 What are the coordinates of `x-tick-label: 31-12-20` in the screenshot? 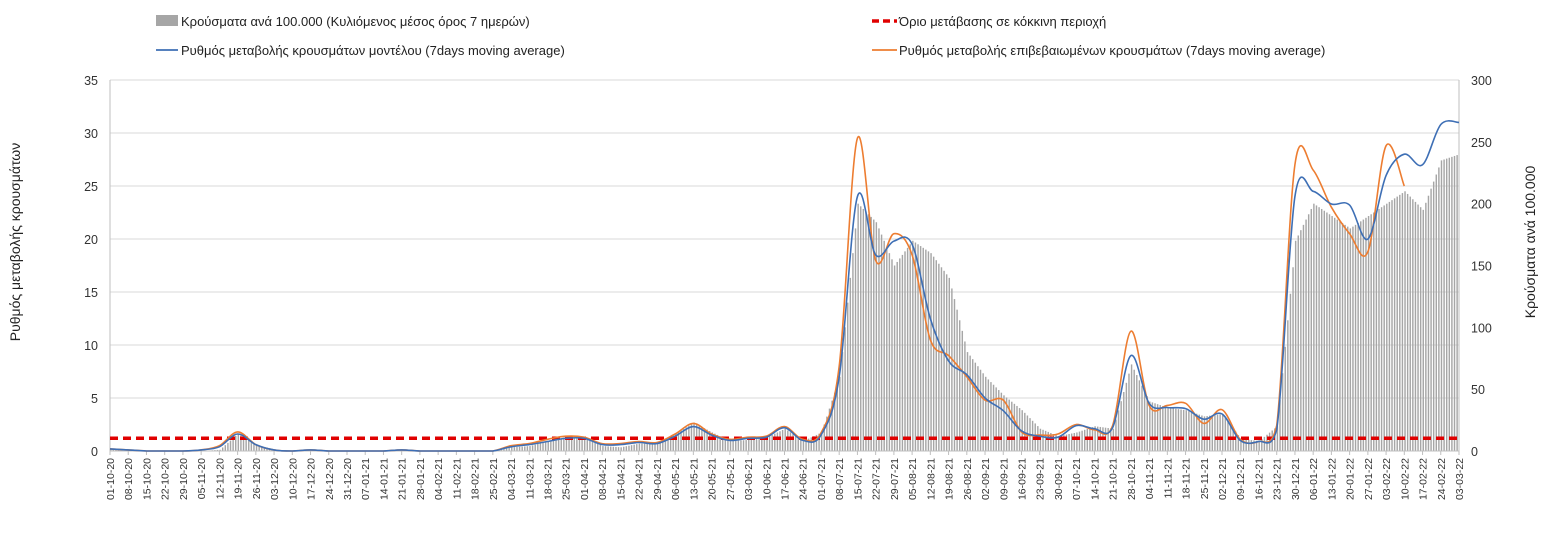 It's located at (348, 479).